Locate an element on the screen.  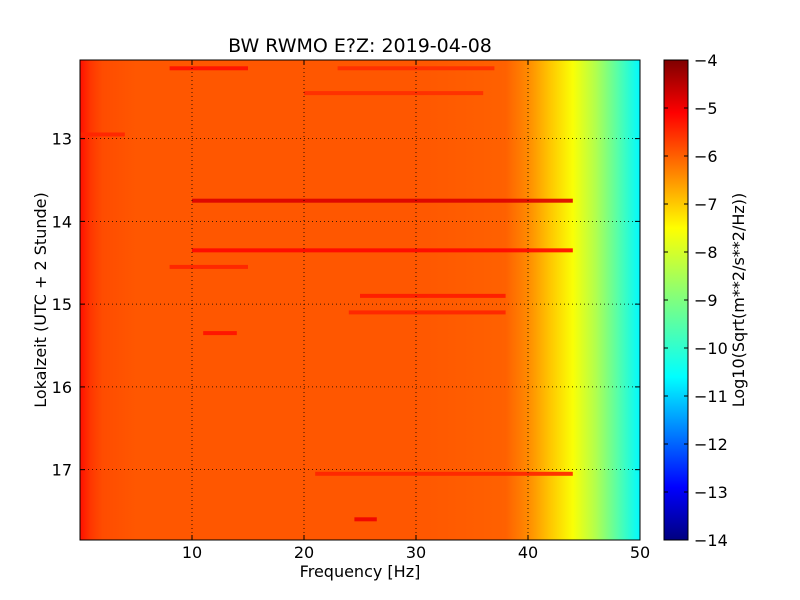
y-tick-label-0: 13 is located at coordinates (62, 139).